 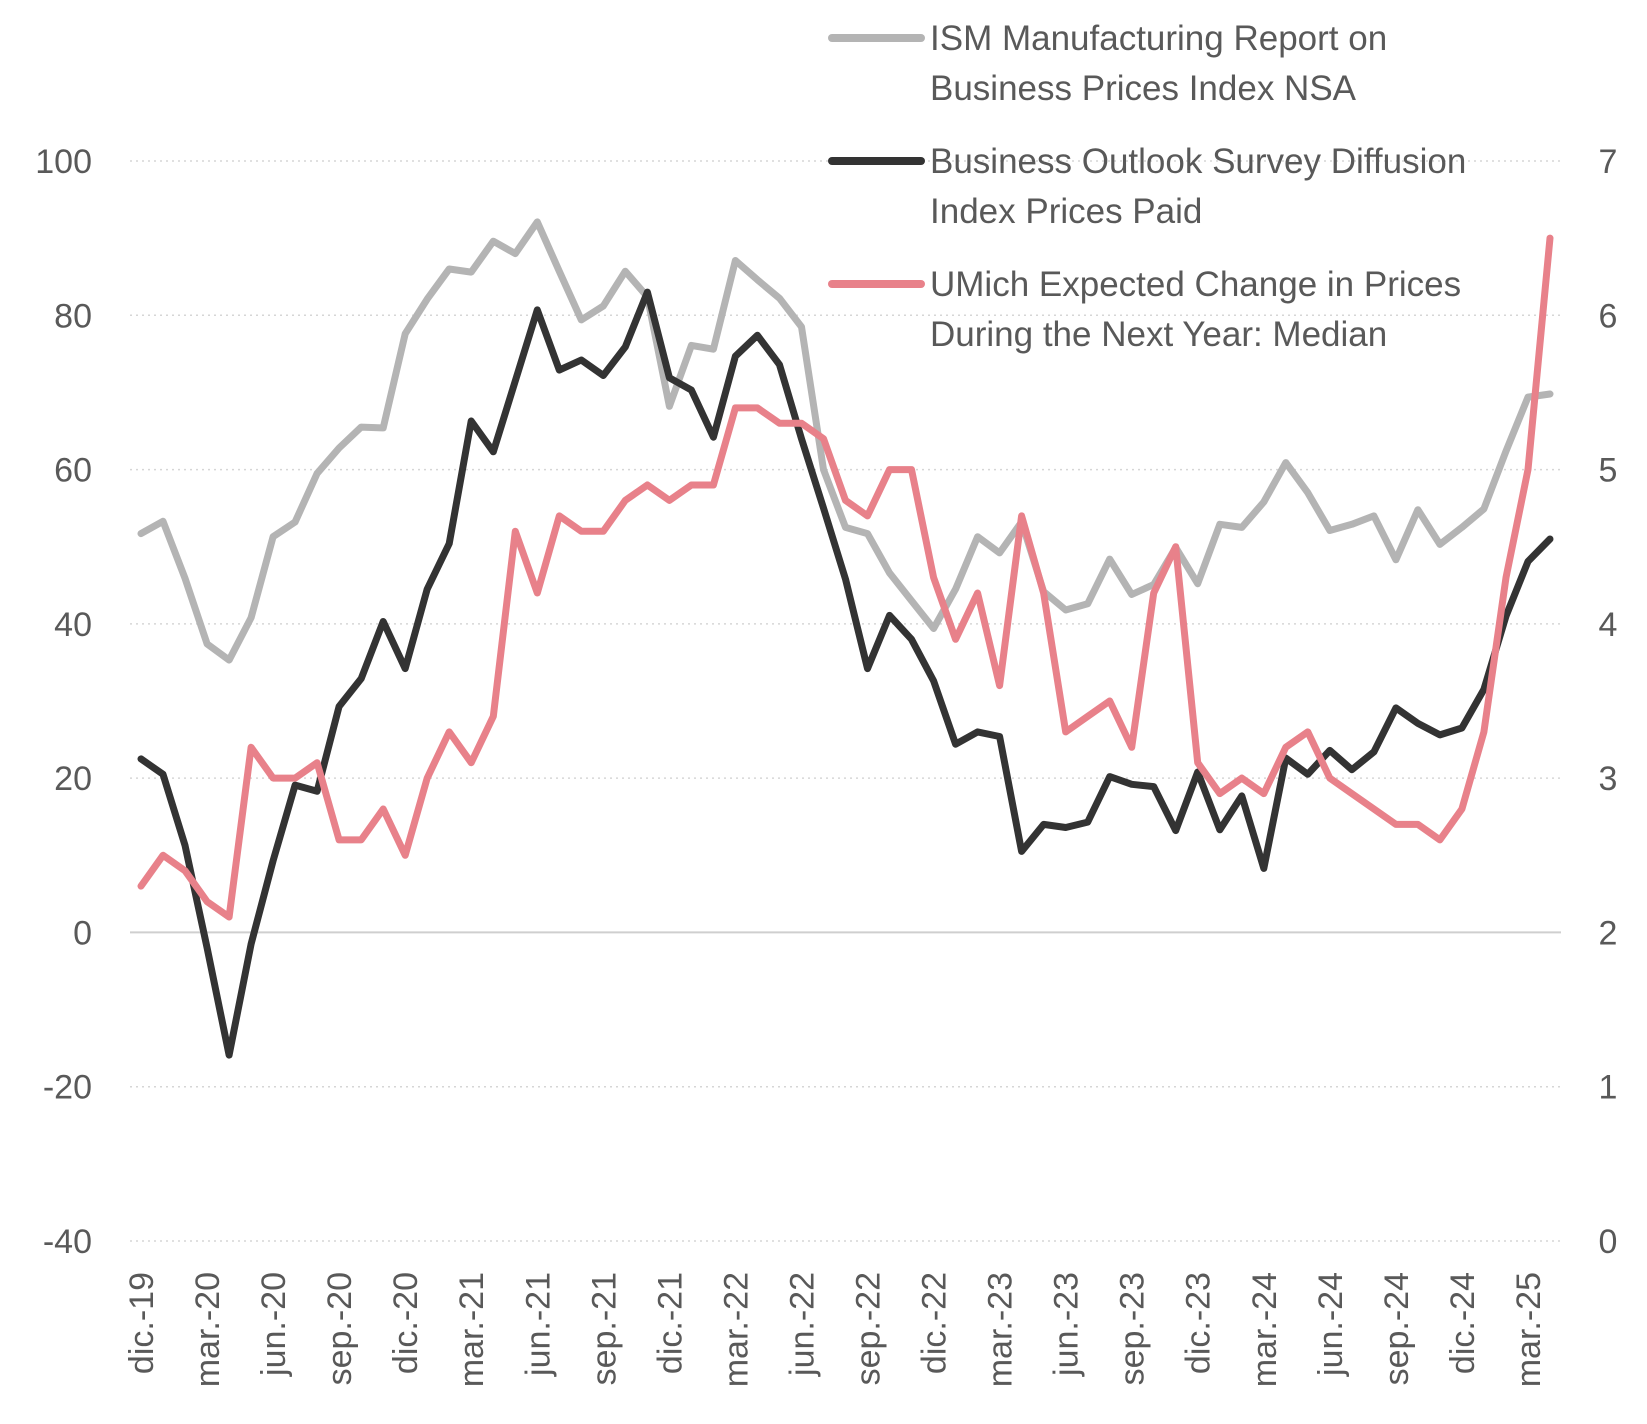 What do you see at coordinates (1066, 211) in the screenshot?
I see `legend-label-2: Index Prices Paid` at bounding box center [1066, 211].